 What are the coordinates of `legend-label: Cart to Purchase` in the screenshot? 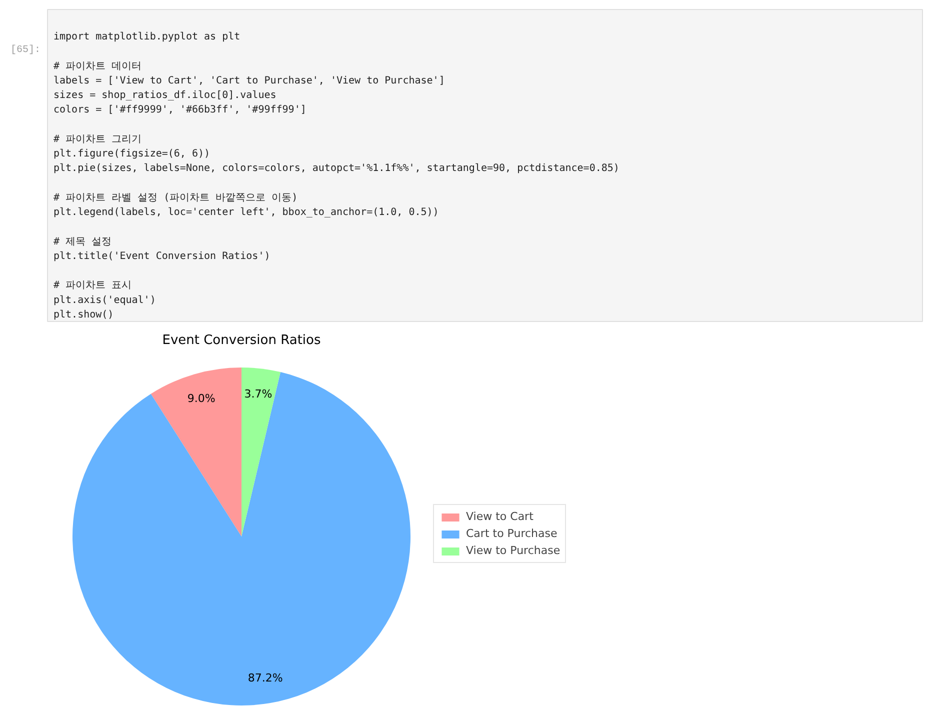 It's located at (512, 533).